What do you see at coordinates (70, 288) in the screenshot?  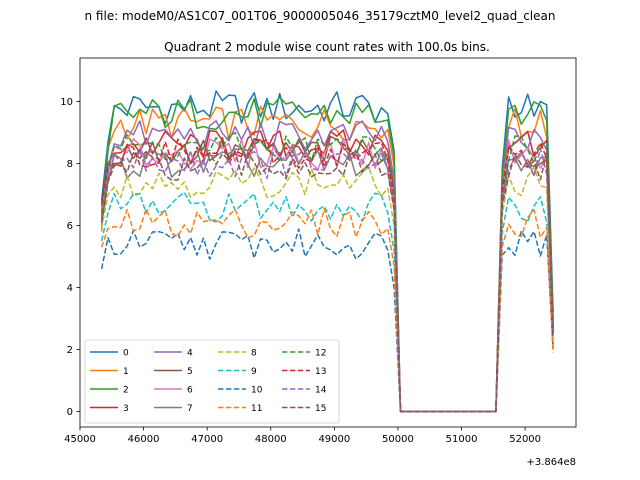 I see `y-tick-label: 4` at bounding box center [70, 288].